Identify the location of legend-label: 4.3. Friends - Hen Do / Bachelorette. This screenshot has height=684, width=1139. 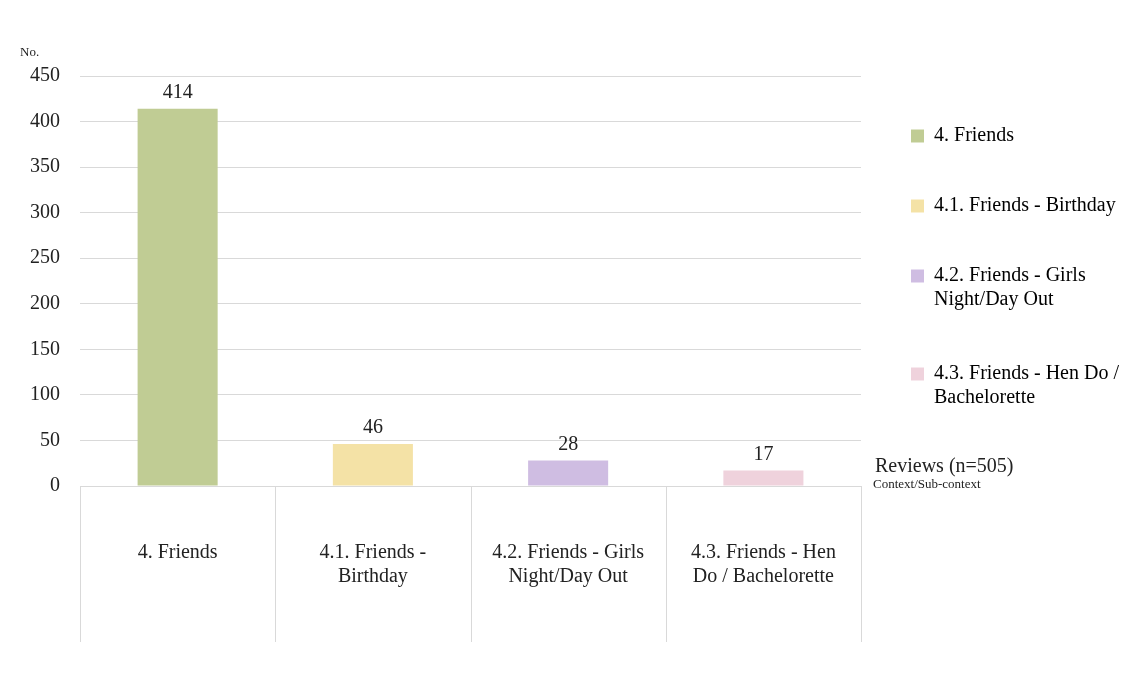
(1027, 384).